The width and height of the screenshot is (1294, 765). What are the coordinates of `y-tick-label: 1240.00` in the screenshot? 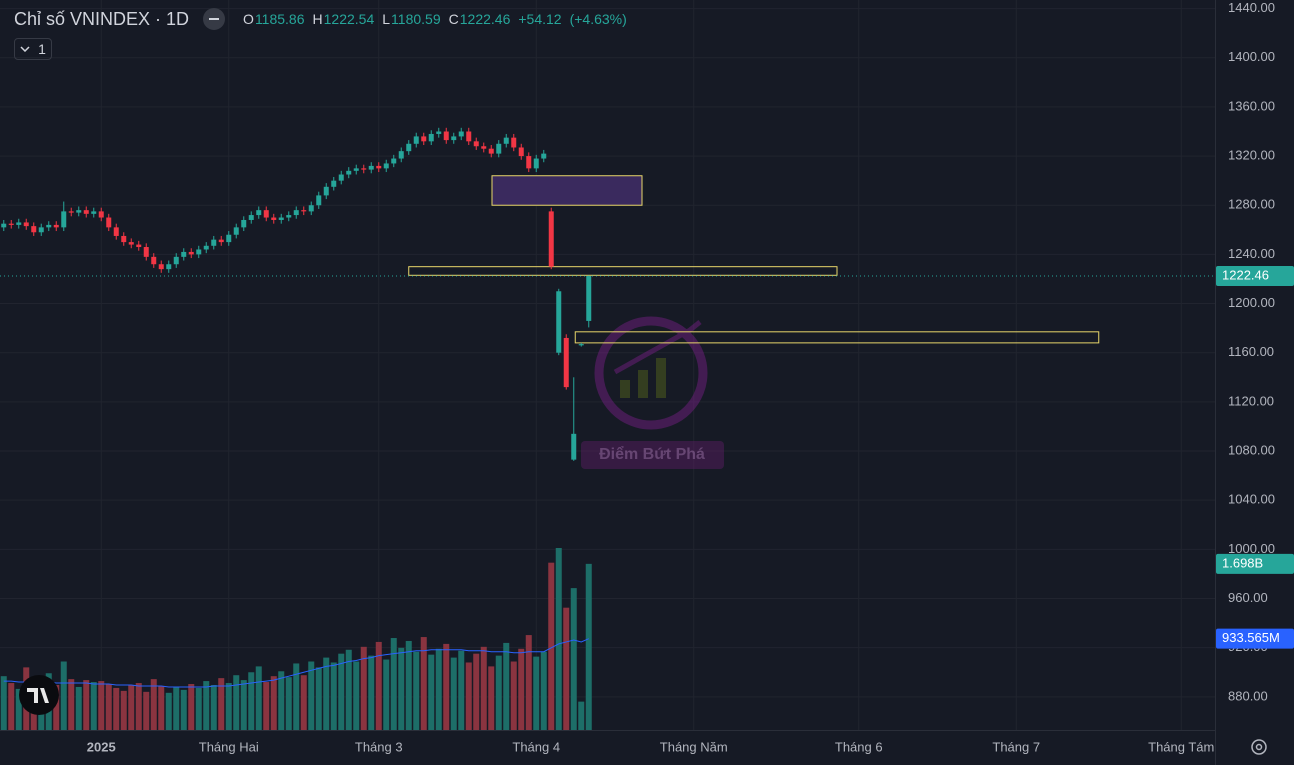 It's located at (1251, 253).